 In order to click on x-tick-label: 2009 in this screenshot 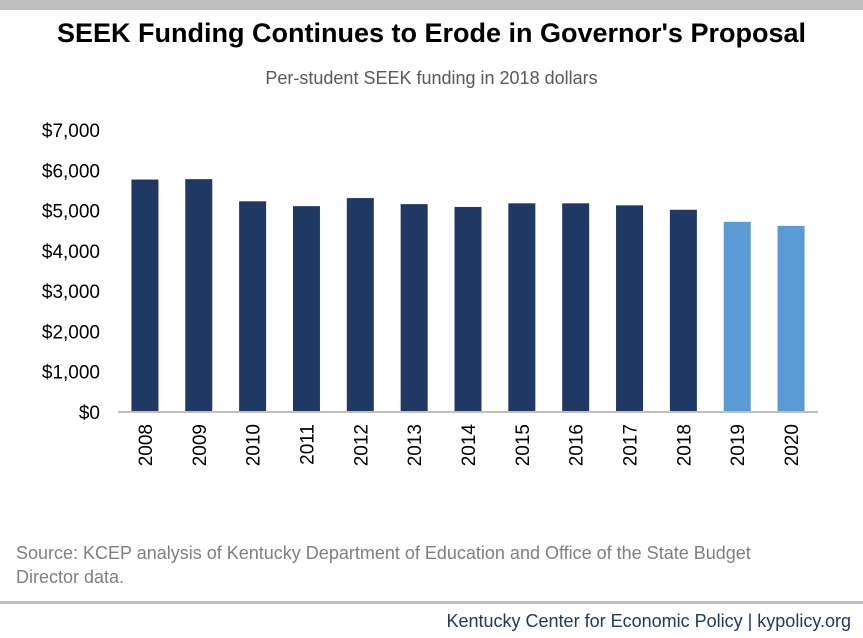, I will do `click(200, 445)`.